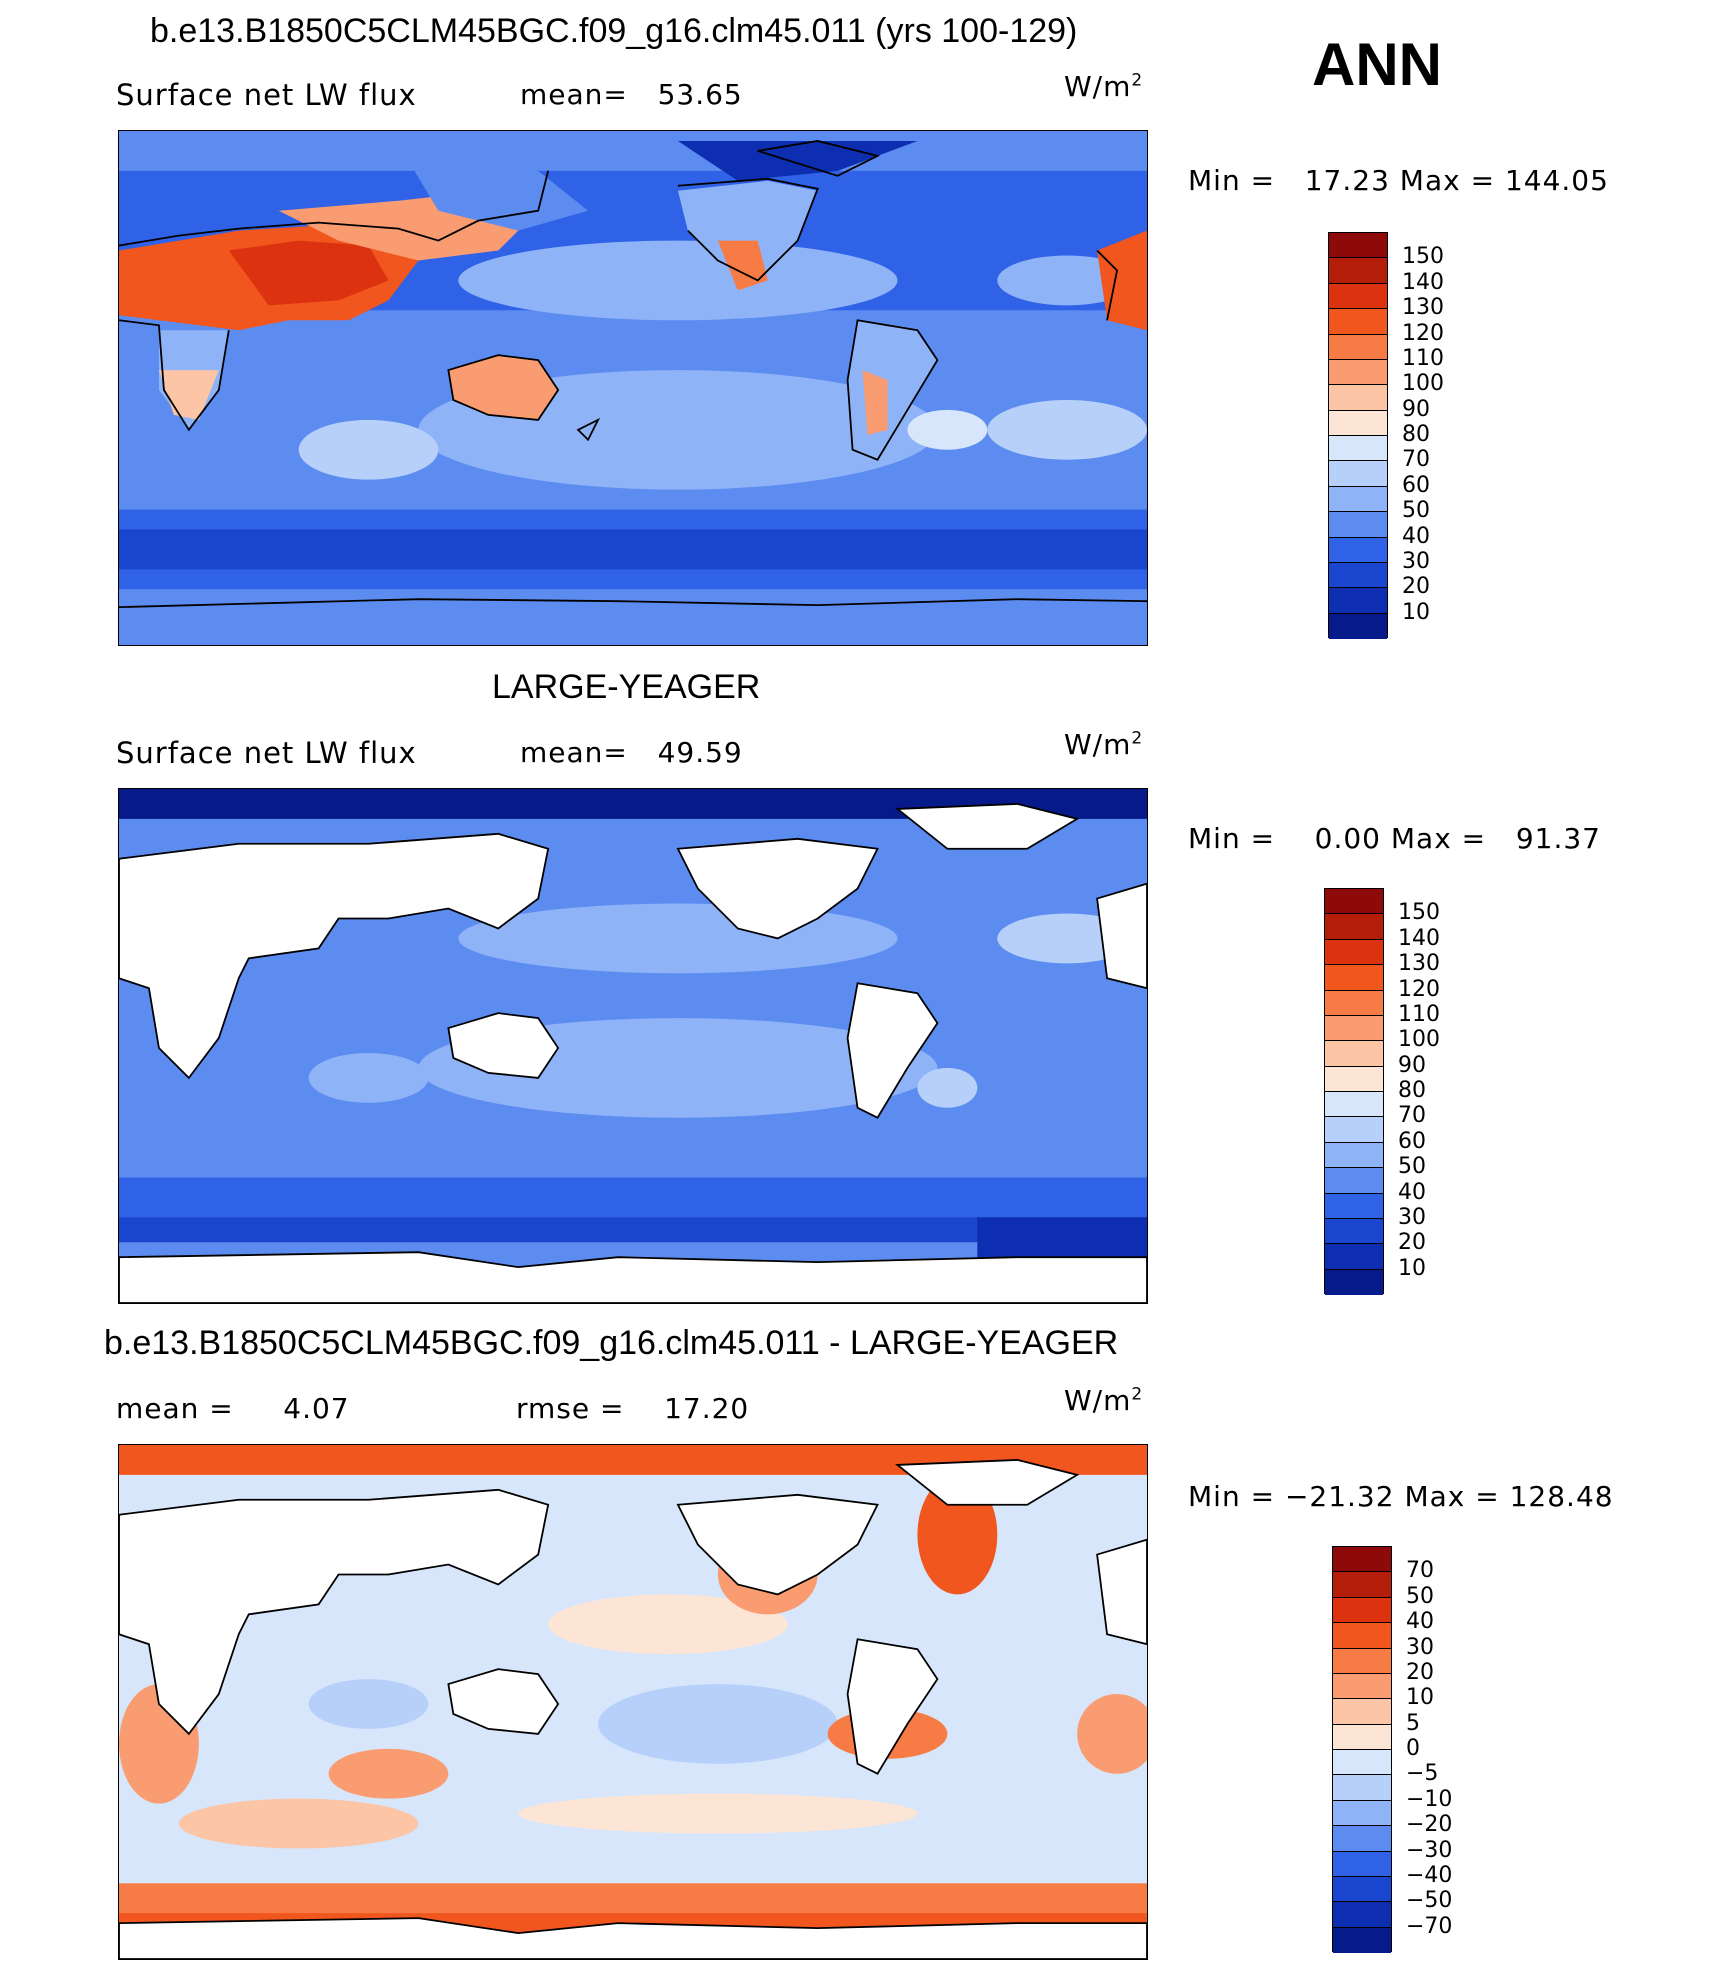 Image resolution: width=1710 pixels, height=1963 pixels. Describe the element at coordinates (1377, 64) in the screenshot. I see `season-label: ANN` at that location.